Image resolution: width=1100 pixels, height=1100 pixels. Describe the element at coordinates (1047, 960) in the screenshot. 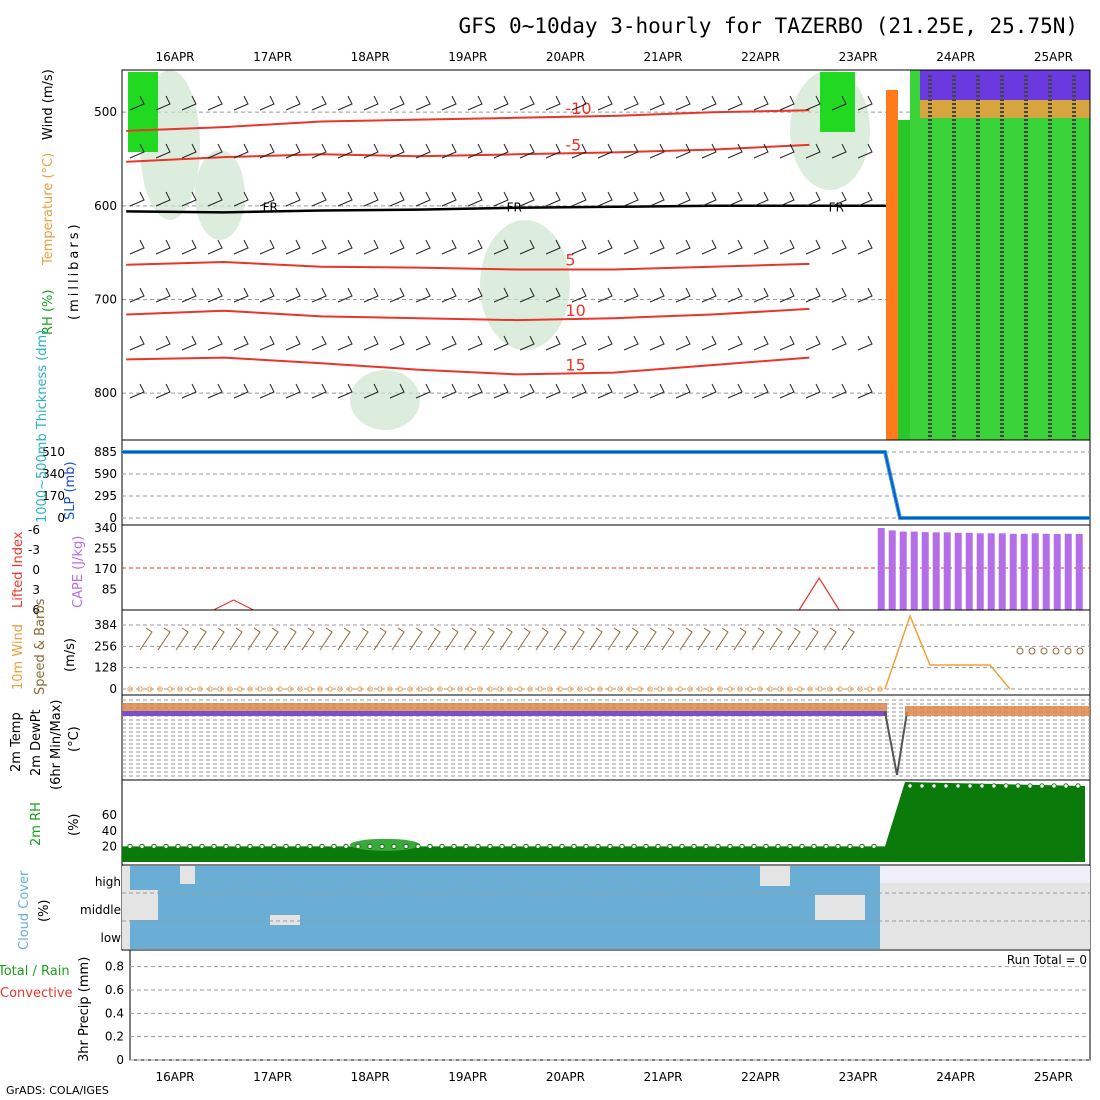

I see `run-total-text: Run Total = 0` at that location.